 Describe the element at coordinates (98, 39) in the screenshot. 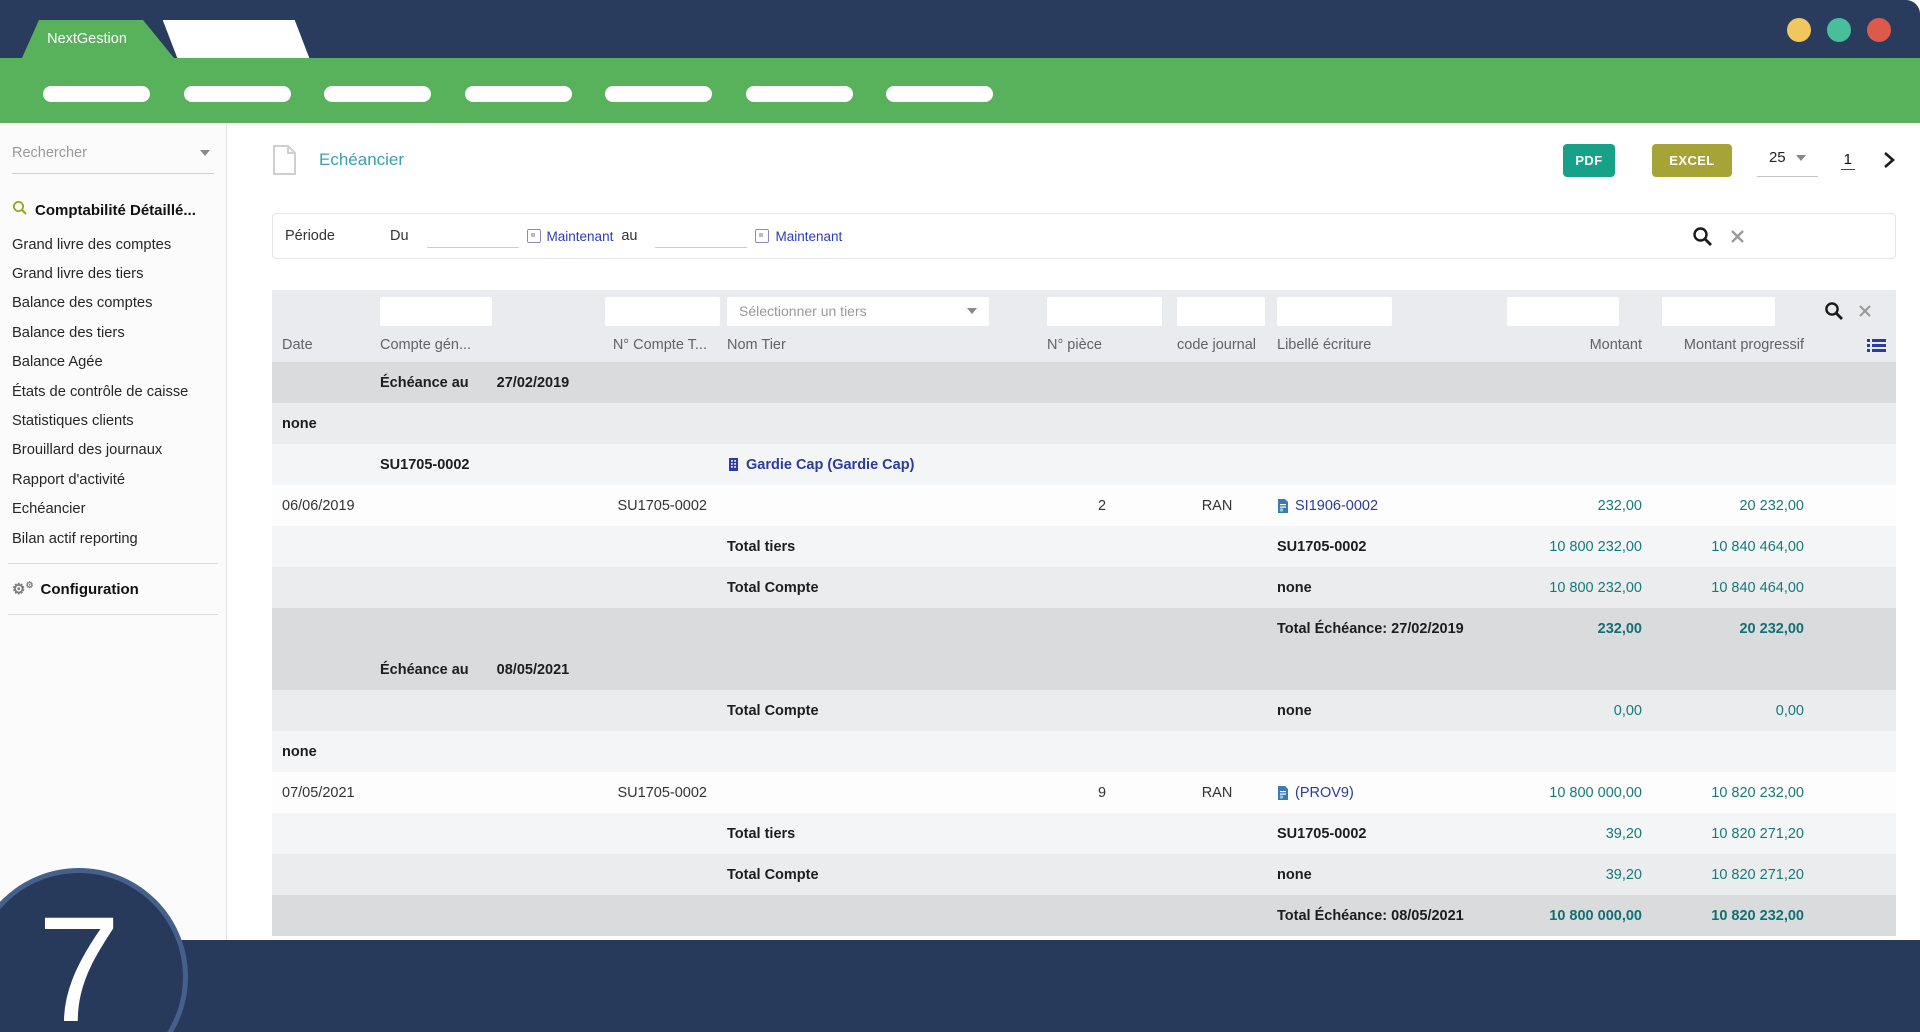

I see `brand-tab: NextGestion` at that location.